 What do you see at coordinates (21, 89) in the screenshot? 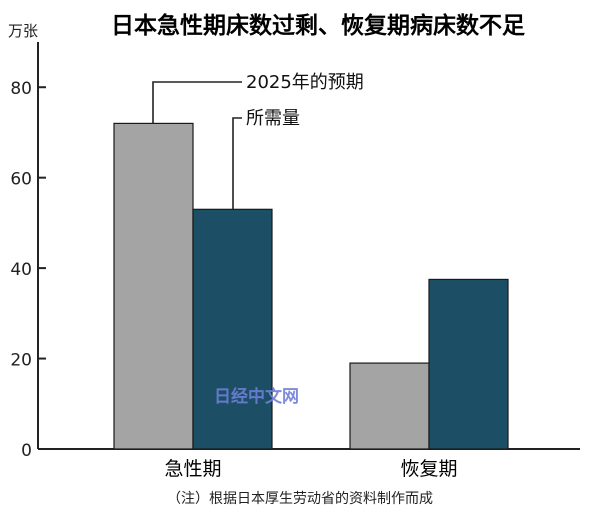
I see `y-tick-label: 80` at bounding box center [21, 89].